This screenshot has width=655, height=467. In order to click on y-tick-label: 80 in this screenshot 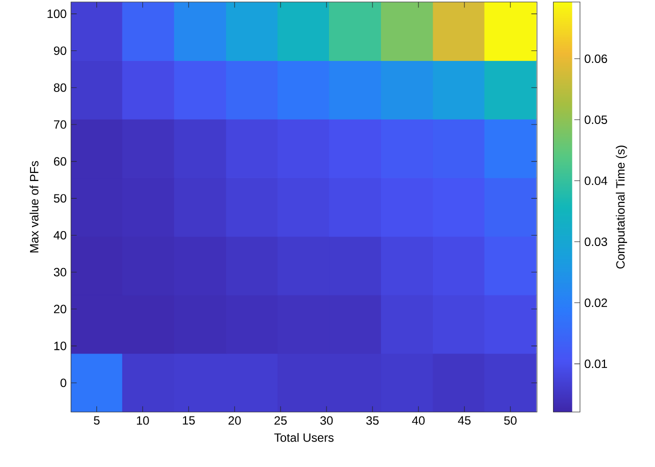, I will do `click(60, 87)`.